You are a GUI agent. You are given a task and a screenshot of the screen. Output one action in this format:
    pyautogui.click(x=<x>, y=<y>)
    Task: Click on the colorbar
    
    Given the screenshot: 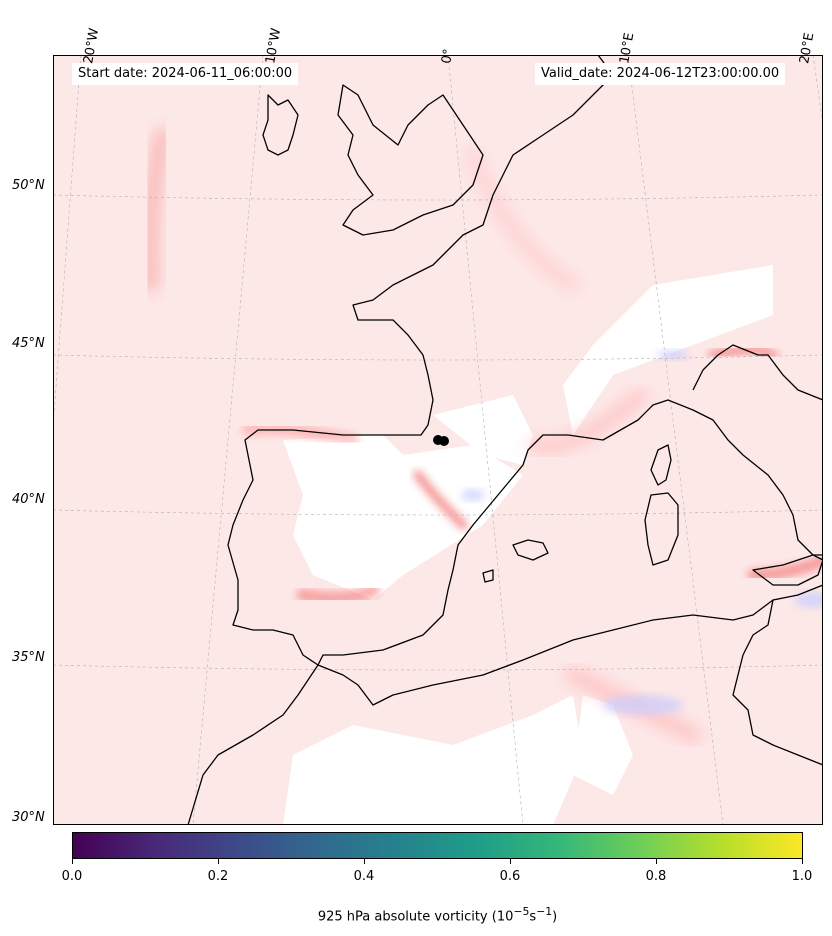 What is the action you would take?
    pyautogui.click(x=437, y=845)
    